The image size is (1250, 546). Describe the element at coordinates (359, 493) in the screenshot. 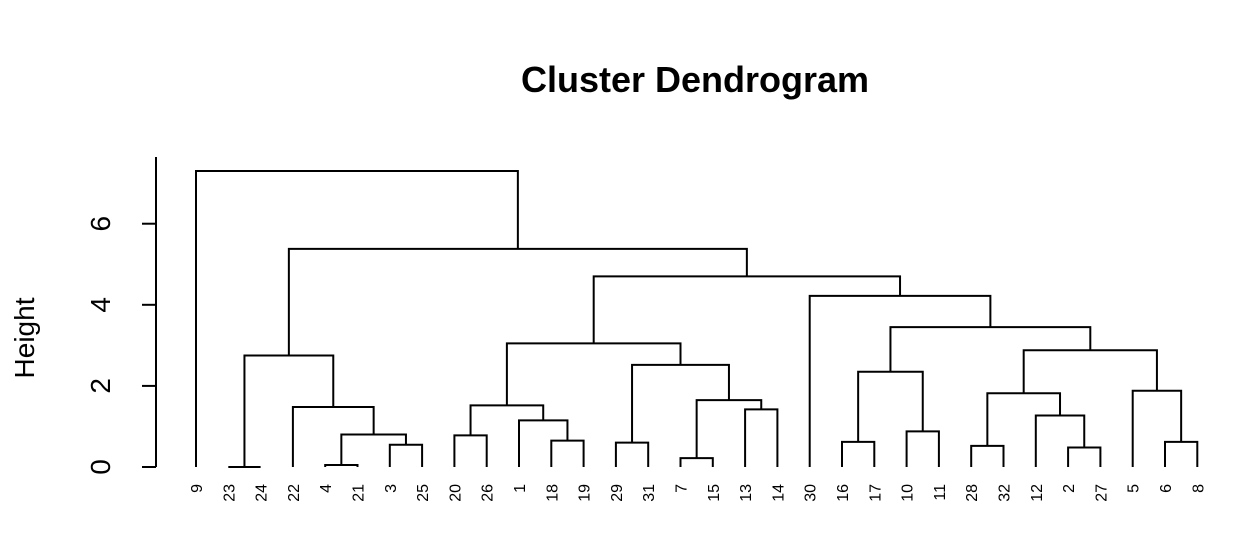

I see `leaf-label: 21` at that location.